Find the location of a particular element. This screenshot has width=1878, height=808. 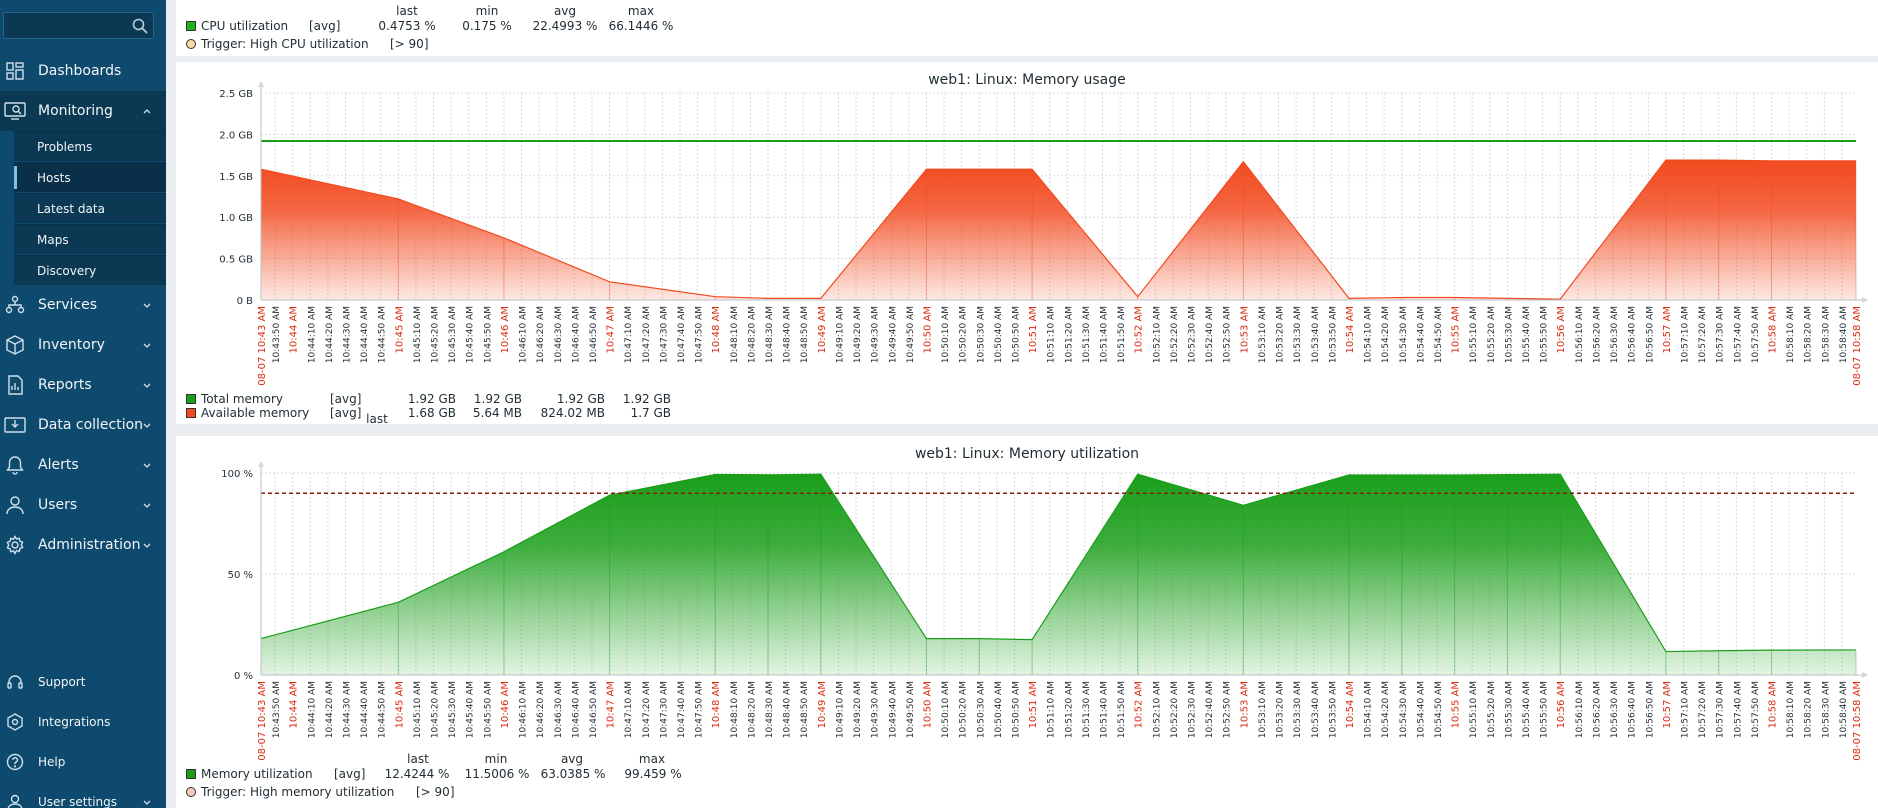

sub-item-problems: Problems is located at coordinates (90, 146).